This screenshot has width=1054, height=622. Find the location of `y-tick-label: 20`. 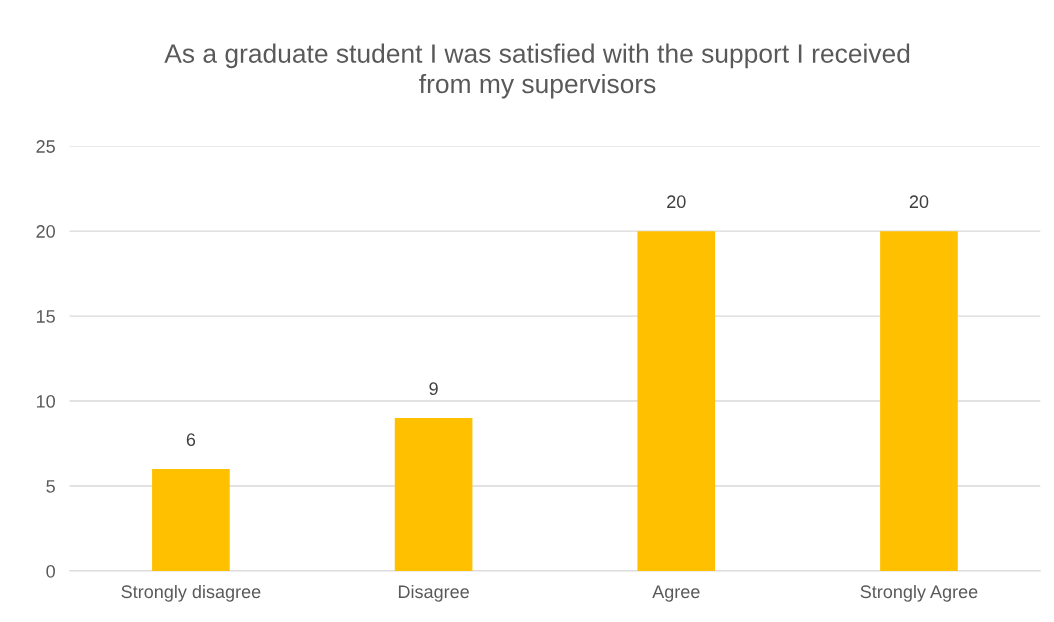

y-tick-label: 20 is located at coordinates (45, 231).